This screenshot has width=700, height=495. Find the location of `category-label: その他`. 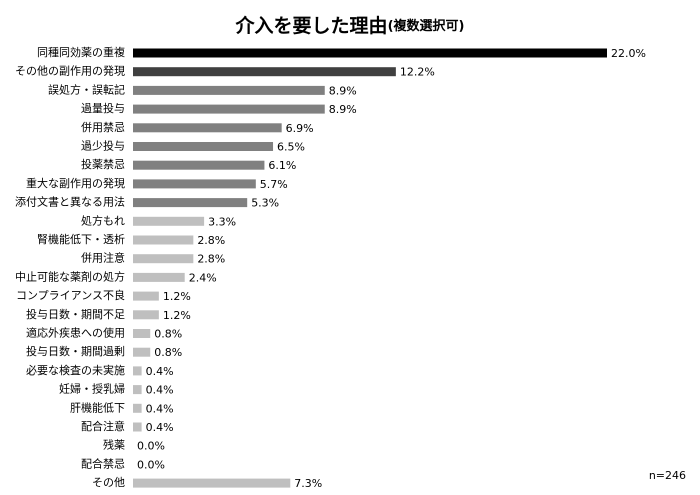

category-label: その他 is located at coordinates (108, 482).